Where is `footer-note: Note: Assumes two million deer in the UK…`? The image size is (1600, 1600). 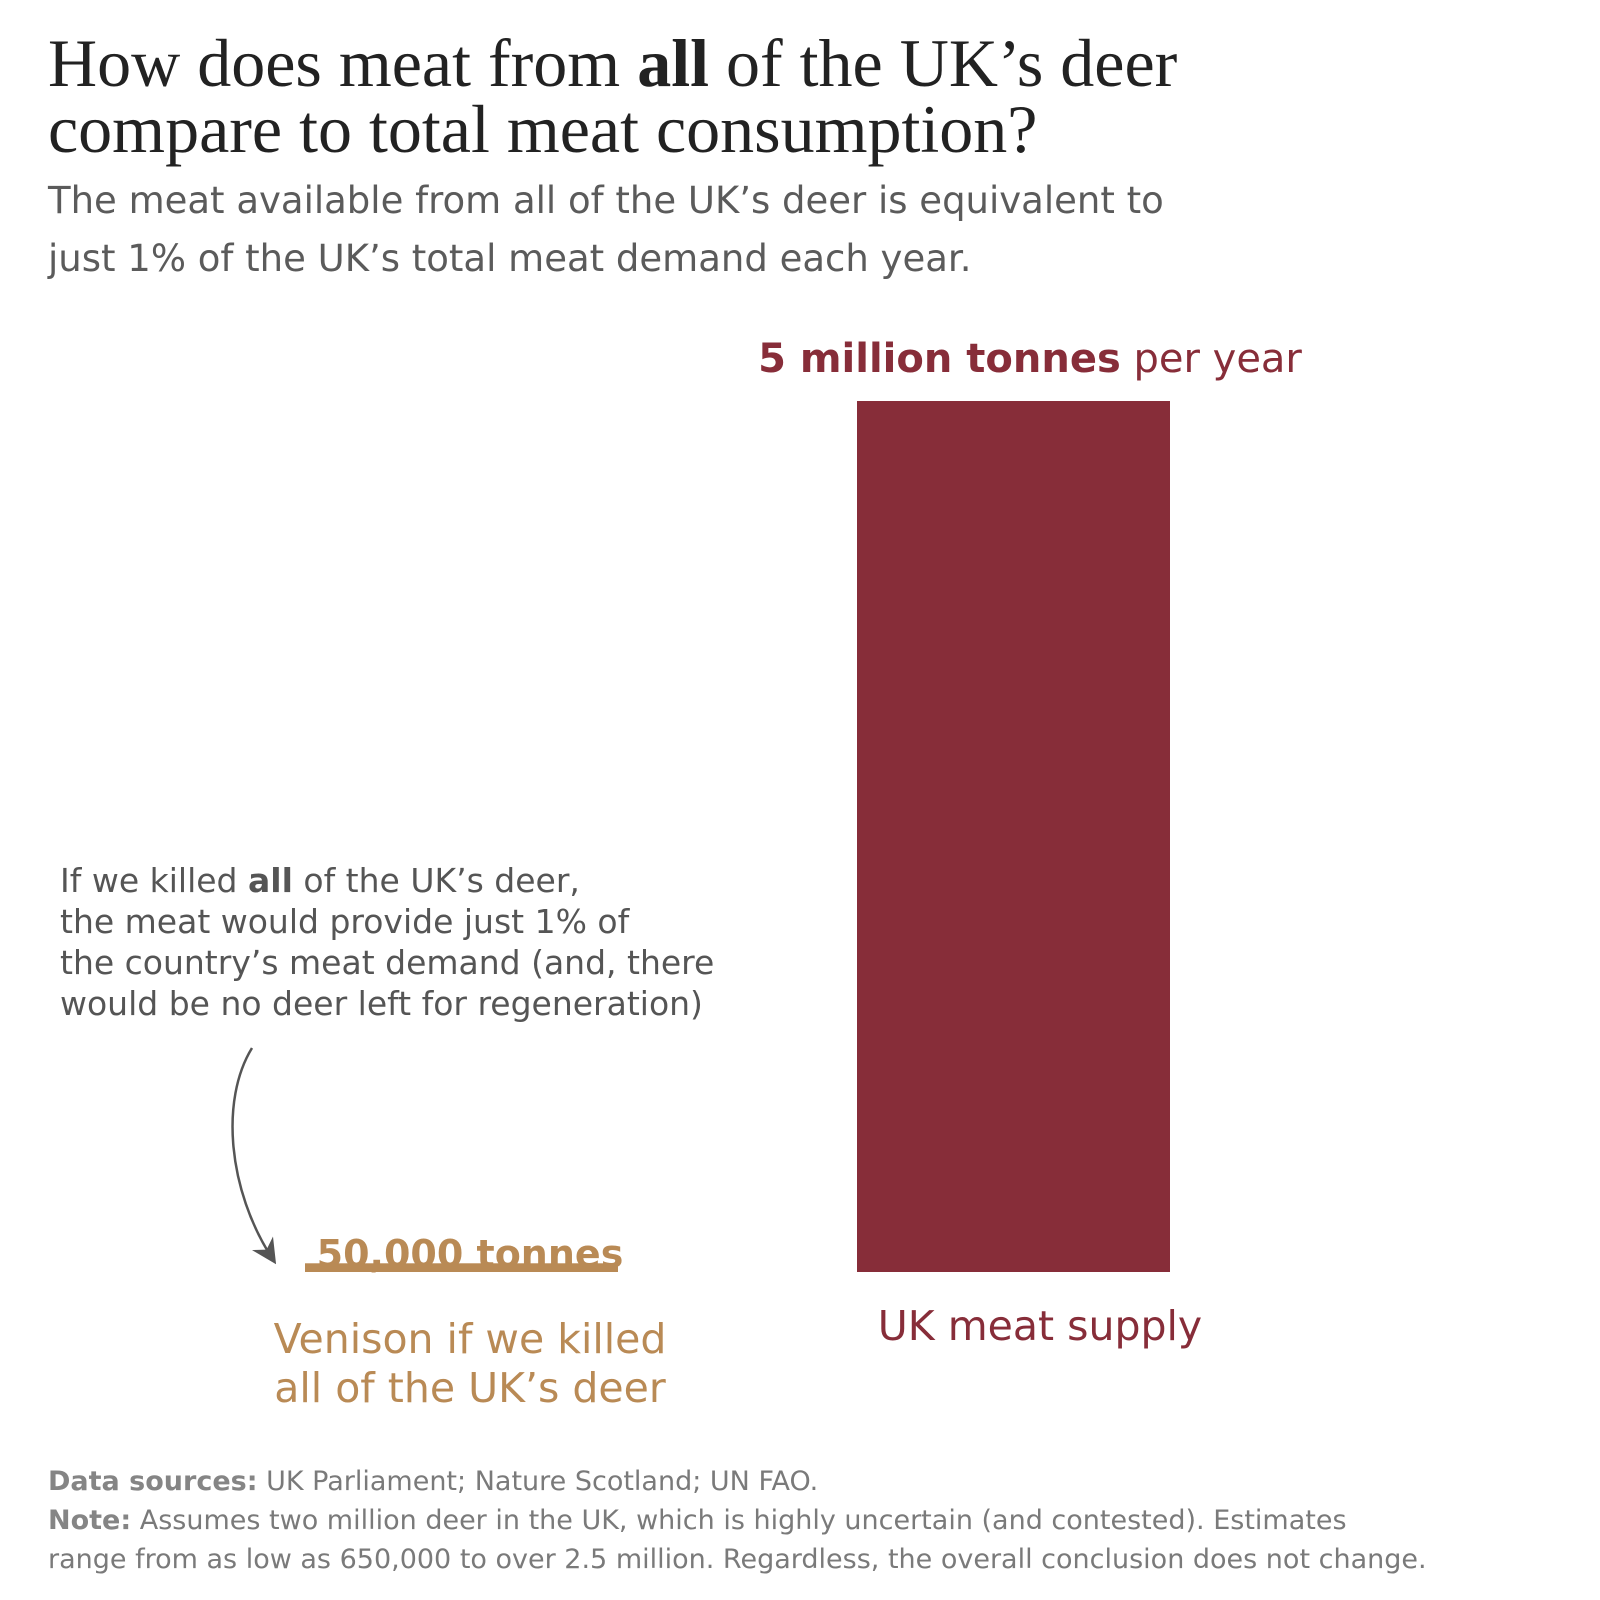 footer-note: Note: Assumes two million deer in the UK… is located at coordinates (697, 1520).